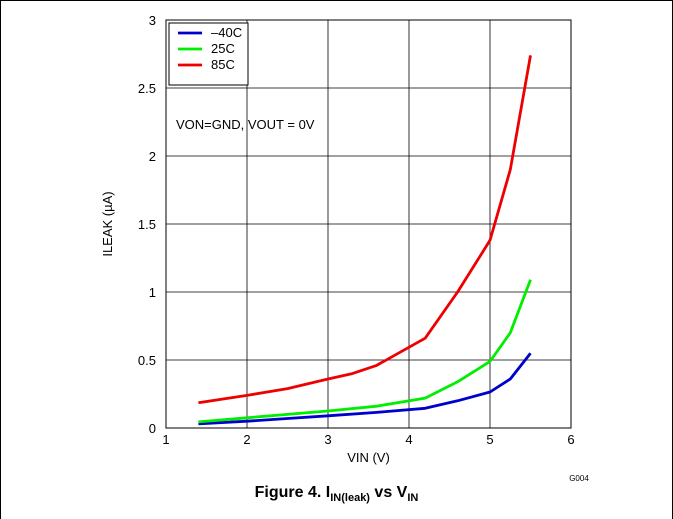  What do you see at coordinates (152, 20) in the screenshot?
I see `y-tick-label-6: 3` at bounding box center [152, 20].